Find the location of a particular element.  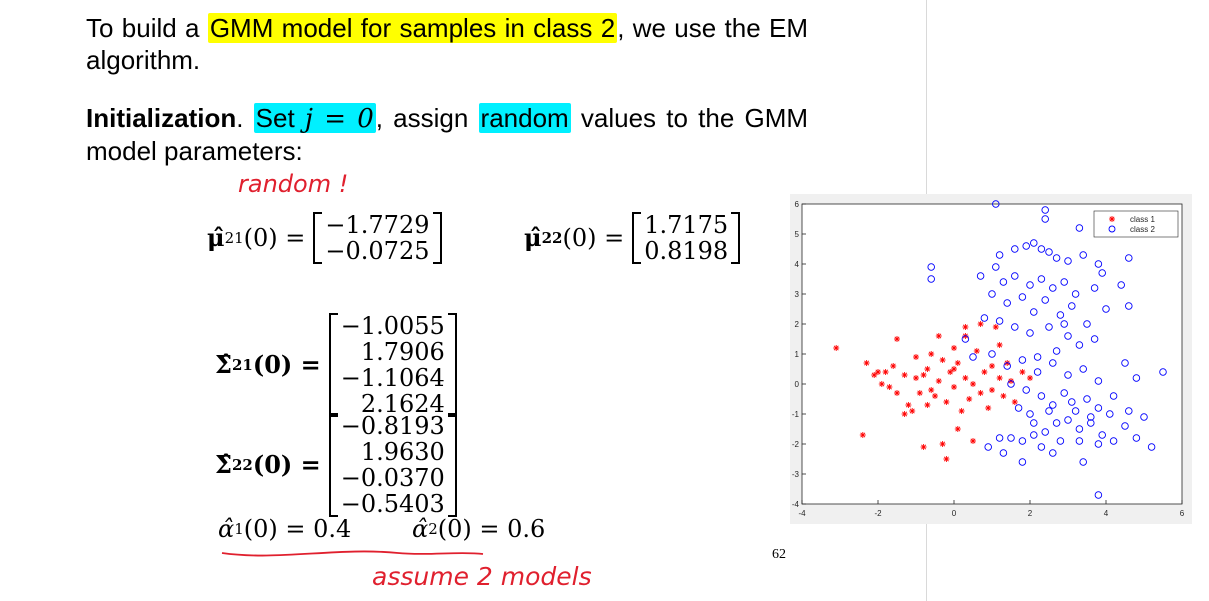

sigma21-equation: Σ̂ 21 (0) = −1.0055 1.7906 −1.1064 2.1624 is located at coordinates (336, 365).